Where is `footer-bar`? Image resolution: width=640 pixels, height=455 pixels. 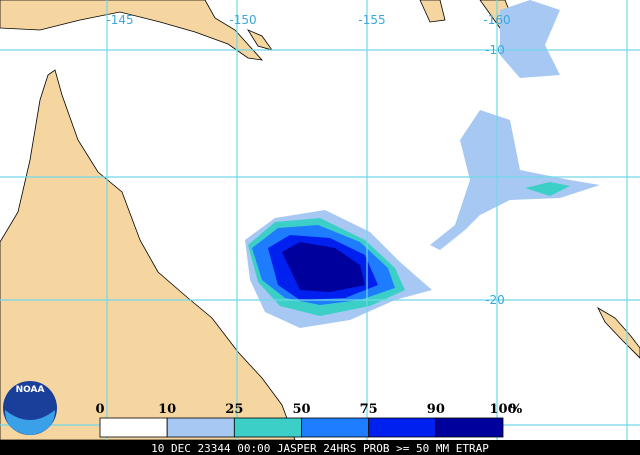
footer-bar is located at coordinates (320, 447).